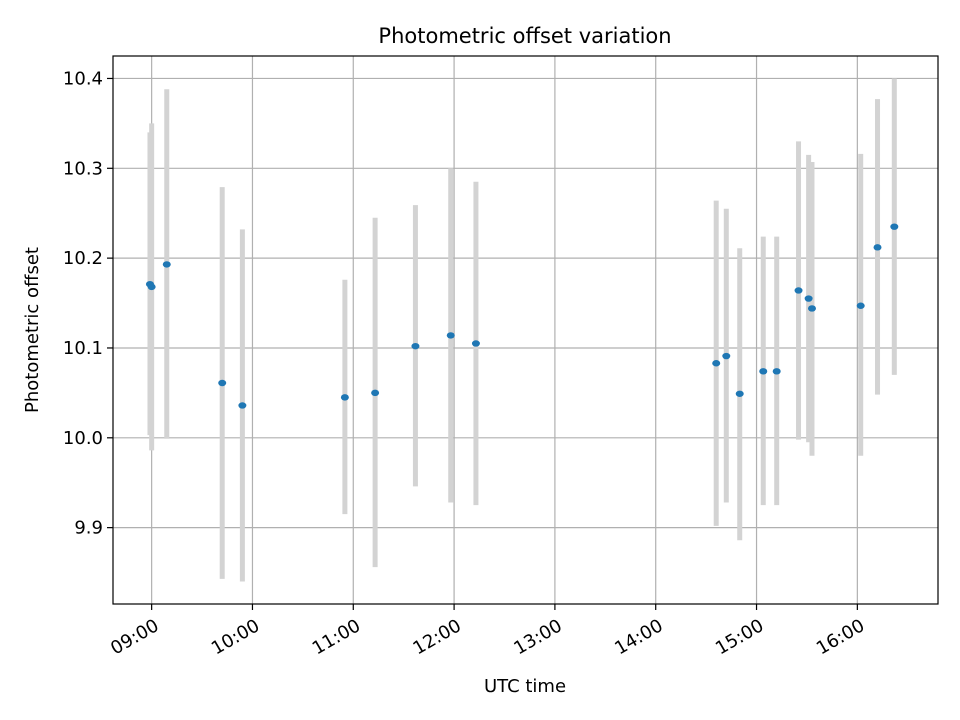  What do you see at coordinates (83, 168) in the screenshot?
I see `y-tick-label: 10.3` at bounding box center [83, 168].